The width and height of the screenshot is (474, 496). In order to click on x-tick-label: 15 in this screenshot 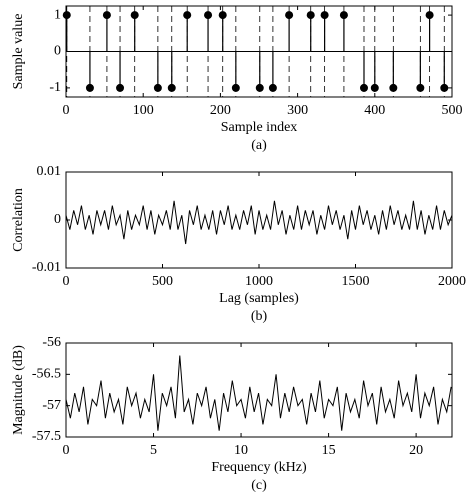, I will do `click(329, 450)`.